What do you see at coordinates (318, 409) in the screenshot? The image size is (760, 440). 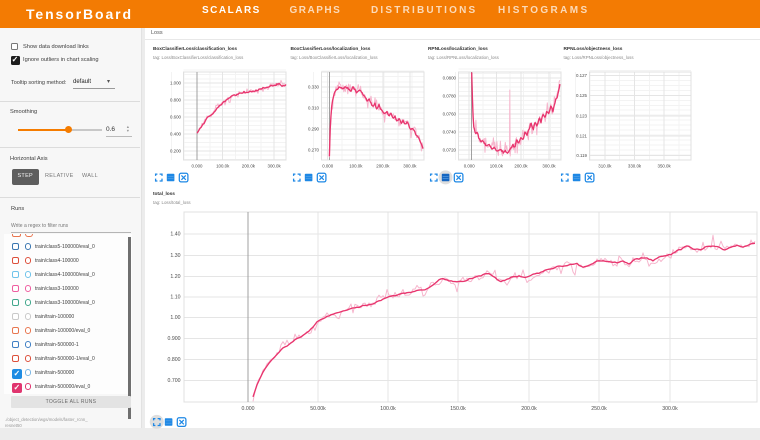 I see `svg-text: 50.00k` at bounding box center [318, 409].